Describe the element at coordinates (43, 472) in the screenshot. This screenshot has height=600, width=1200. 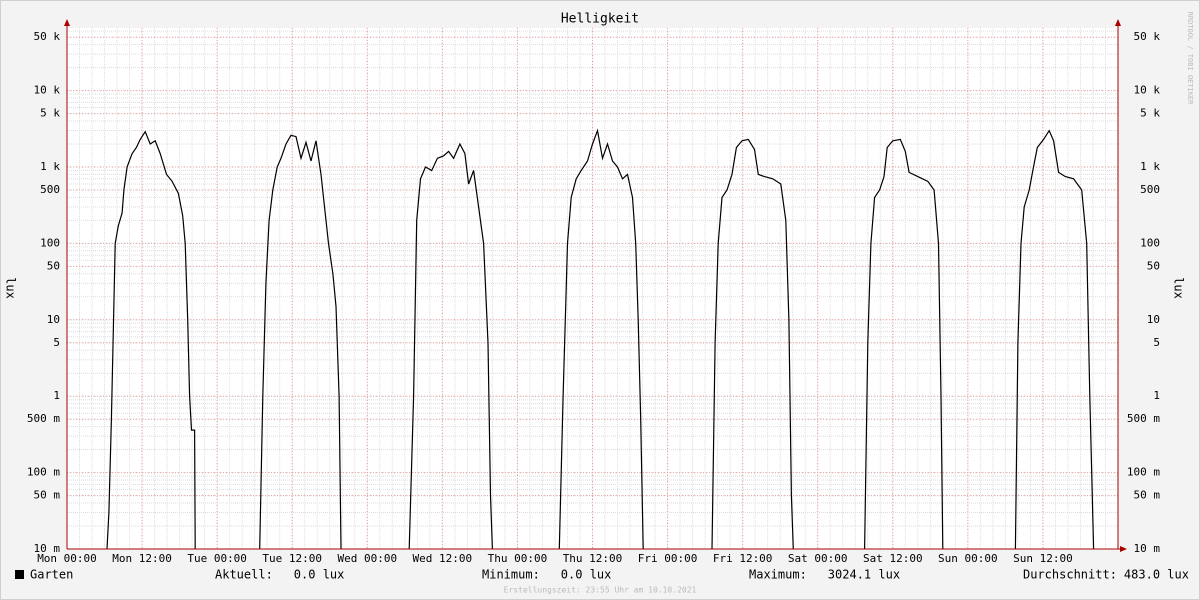
I see `y-tick-label: 100 m` at that location.